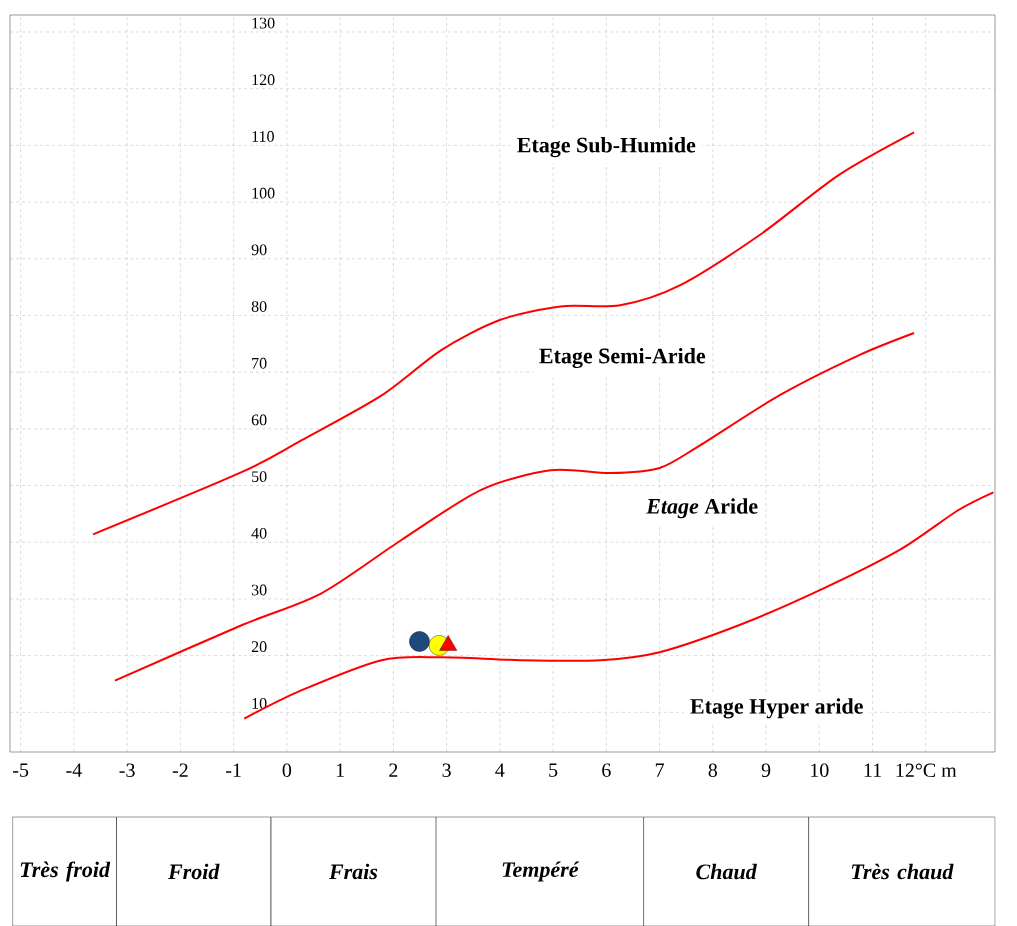 This screenshot has width=1017, height=926. Describe the element at coordinates (263, 23) in the screenshot. I see `y-tick-label: 130` at that location.